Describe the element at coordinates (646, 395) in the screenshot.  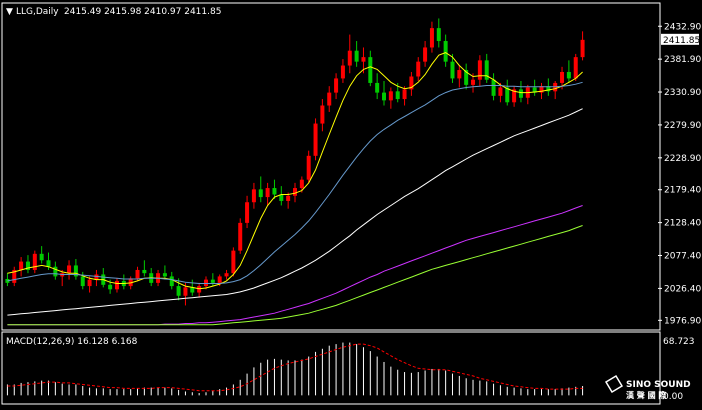
I see `watermark-line2: 漢 聲 國 際` at that location.